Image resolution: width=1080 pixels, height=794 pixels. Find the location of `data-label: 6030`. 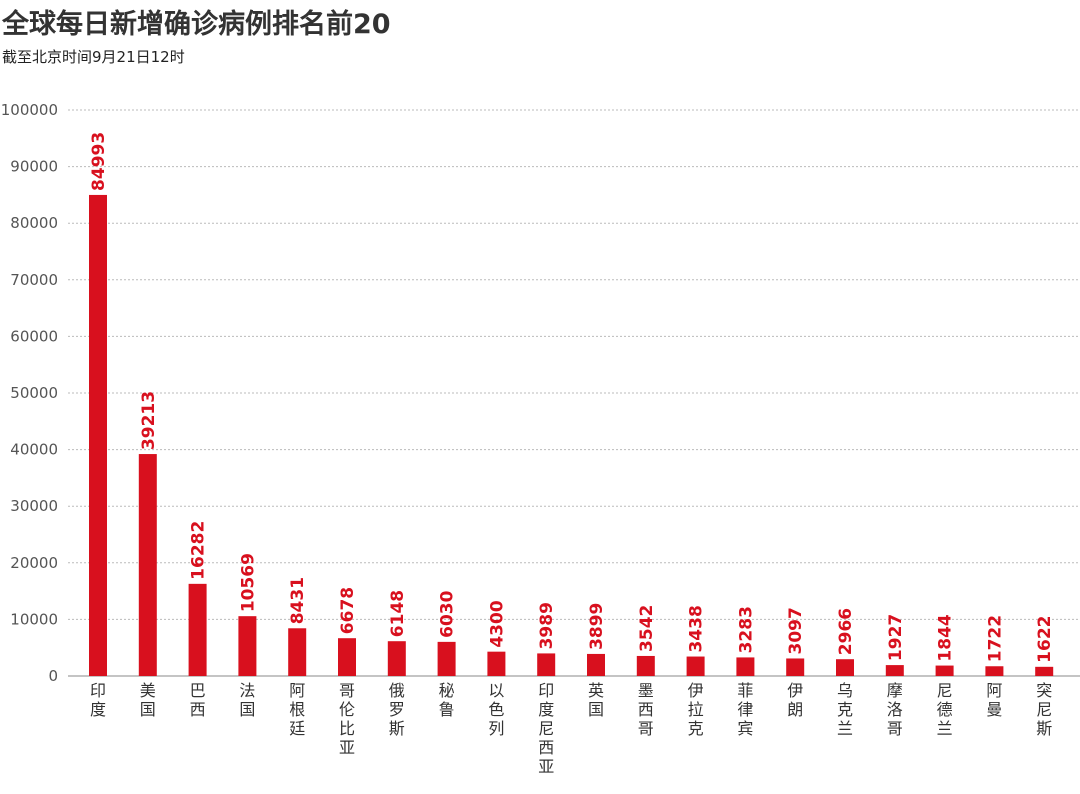

data-label: 6030 is located at coordinates (448, 613).